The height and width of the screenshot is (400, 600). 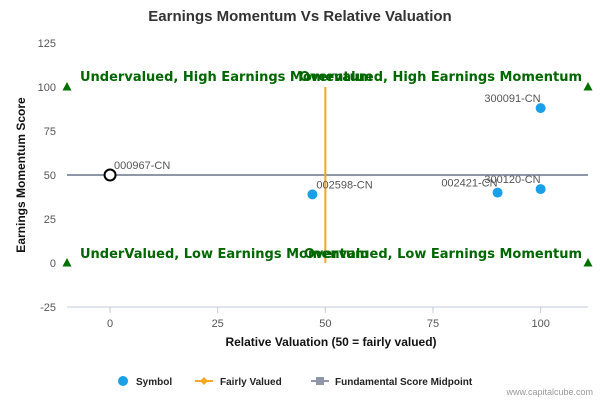 What do you see at coordinates (142, 166) in the screenshot?
I see `data-point-label: 000967-CN` at bounding box center [142, 166].